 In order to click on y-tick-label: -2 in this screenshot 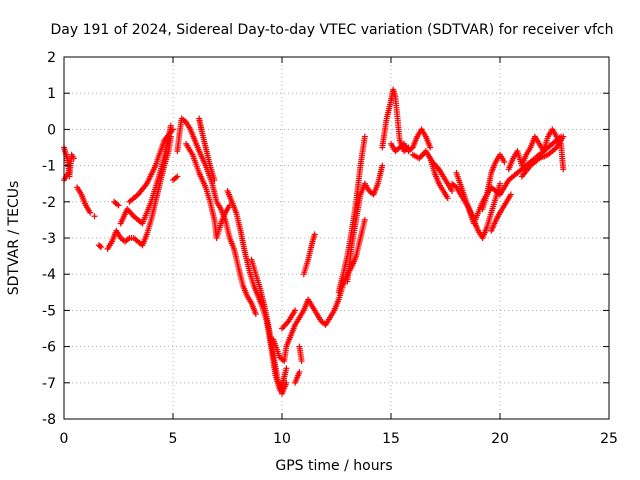, I will do `click(49, 203)`.